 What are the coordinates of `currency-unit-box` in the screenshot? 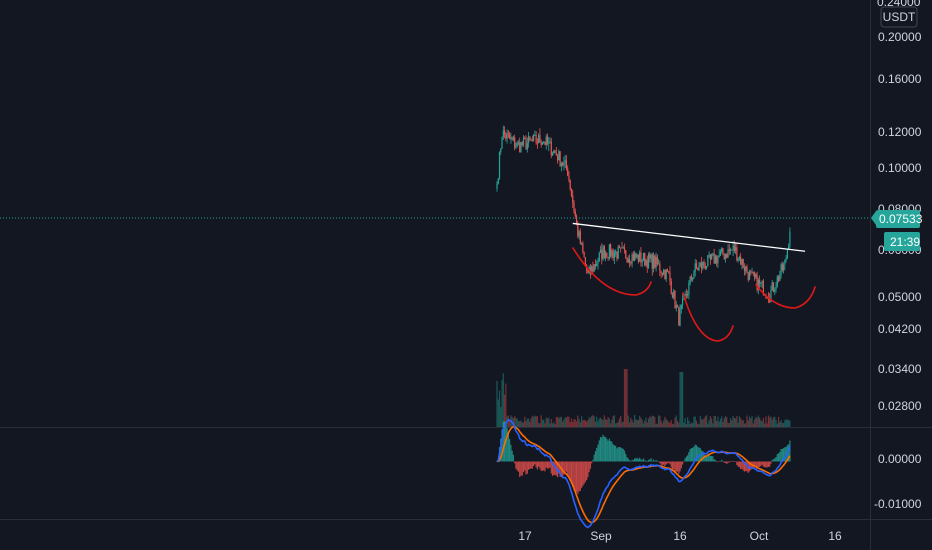 It's located at (899, 17).